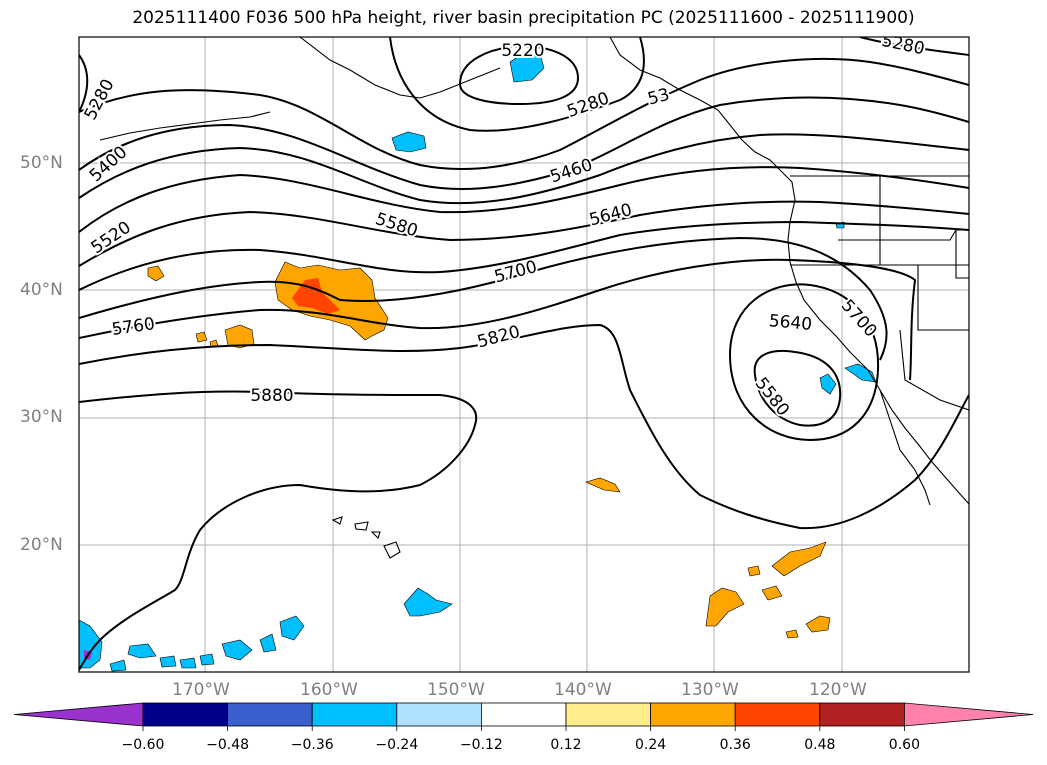 This screenshot has width=1047, height=765. What do you see at coordinates (456, 690) in the screenshot?
I see `lon-label-150w: 150°W` at bounding box center [456, 690].